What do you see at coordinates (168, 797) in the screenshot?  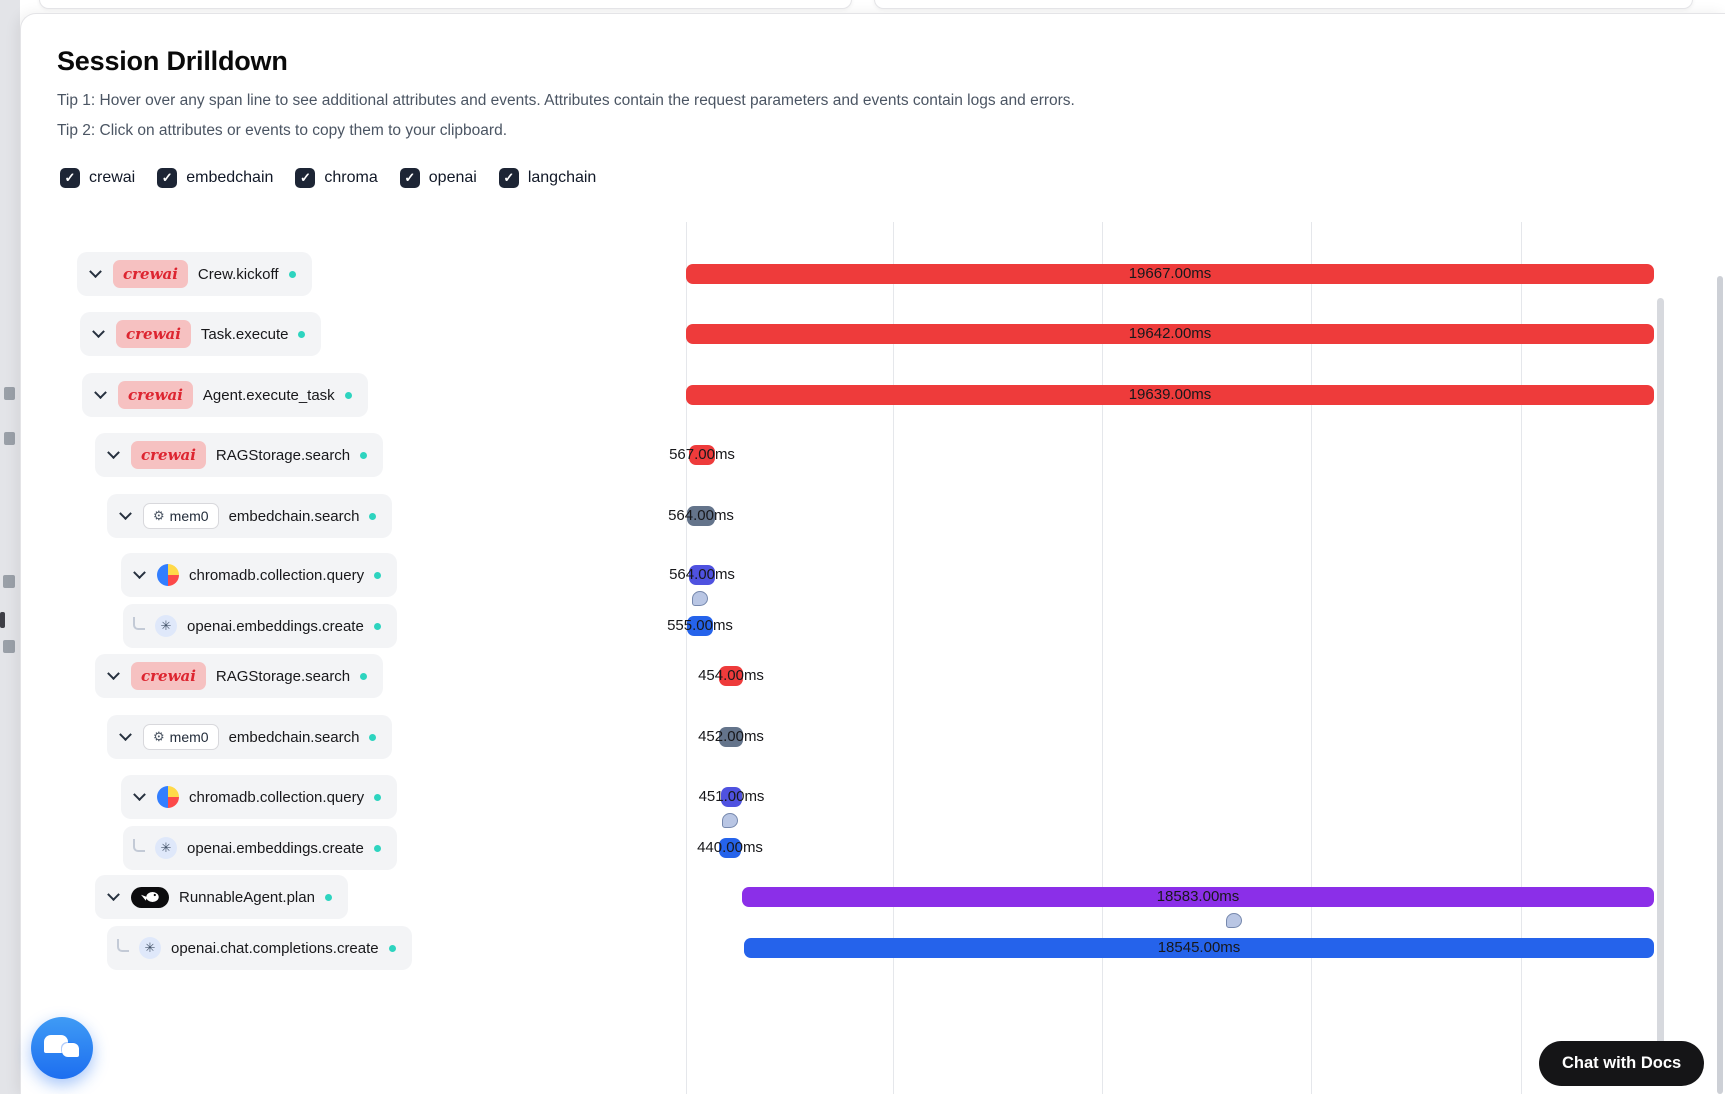 I see `chroma-icon` at bounding box center [168, 797].